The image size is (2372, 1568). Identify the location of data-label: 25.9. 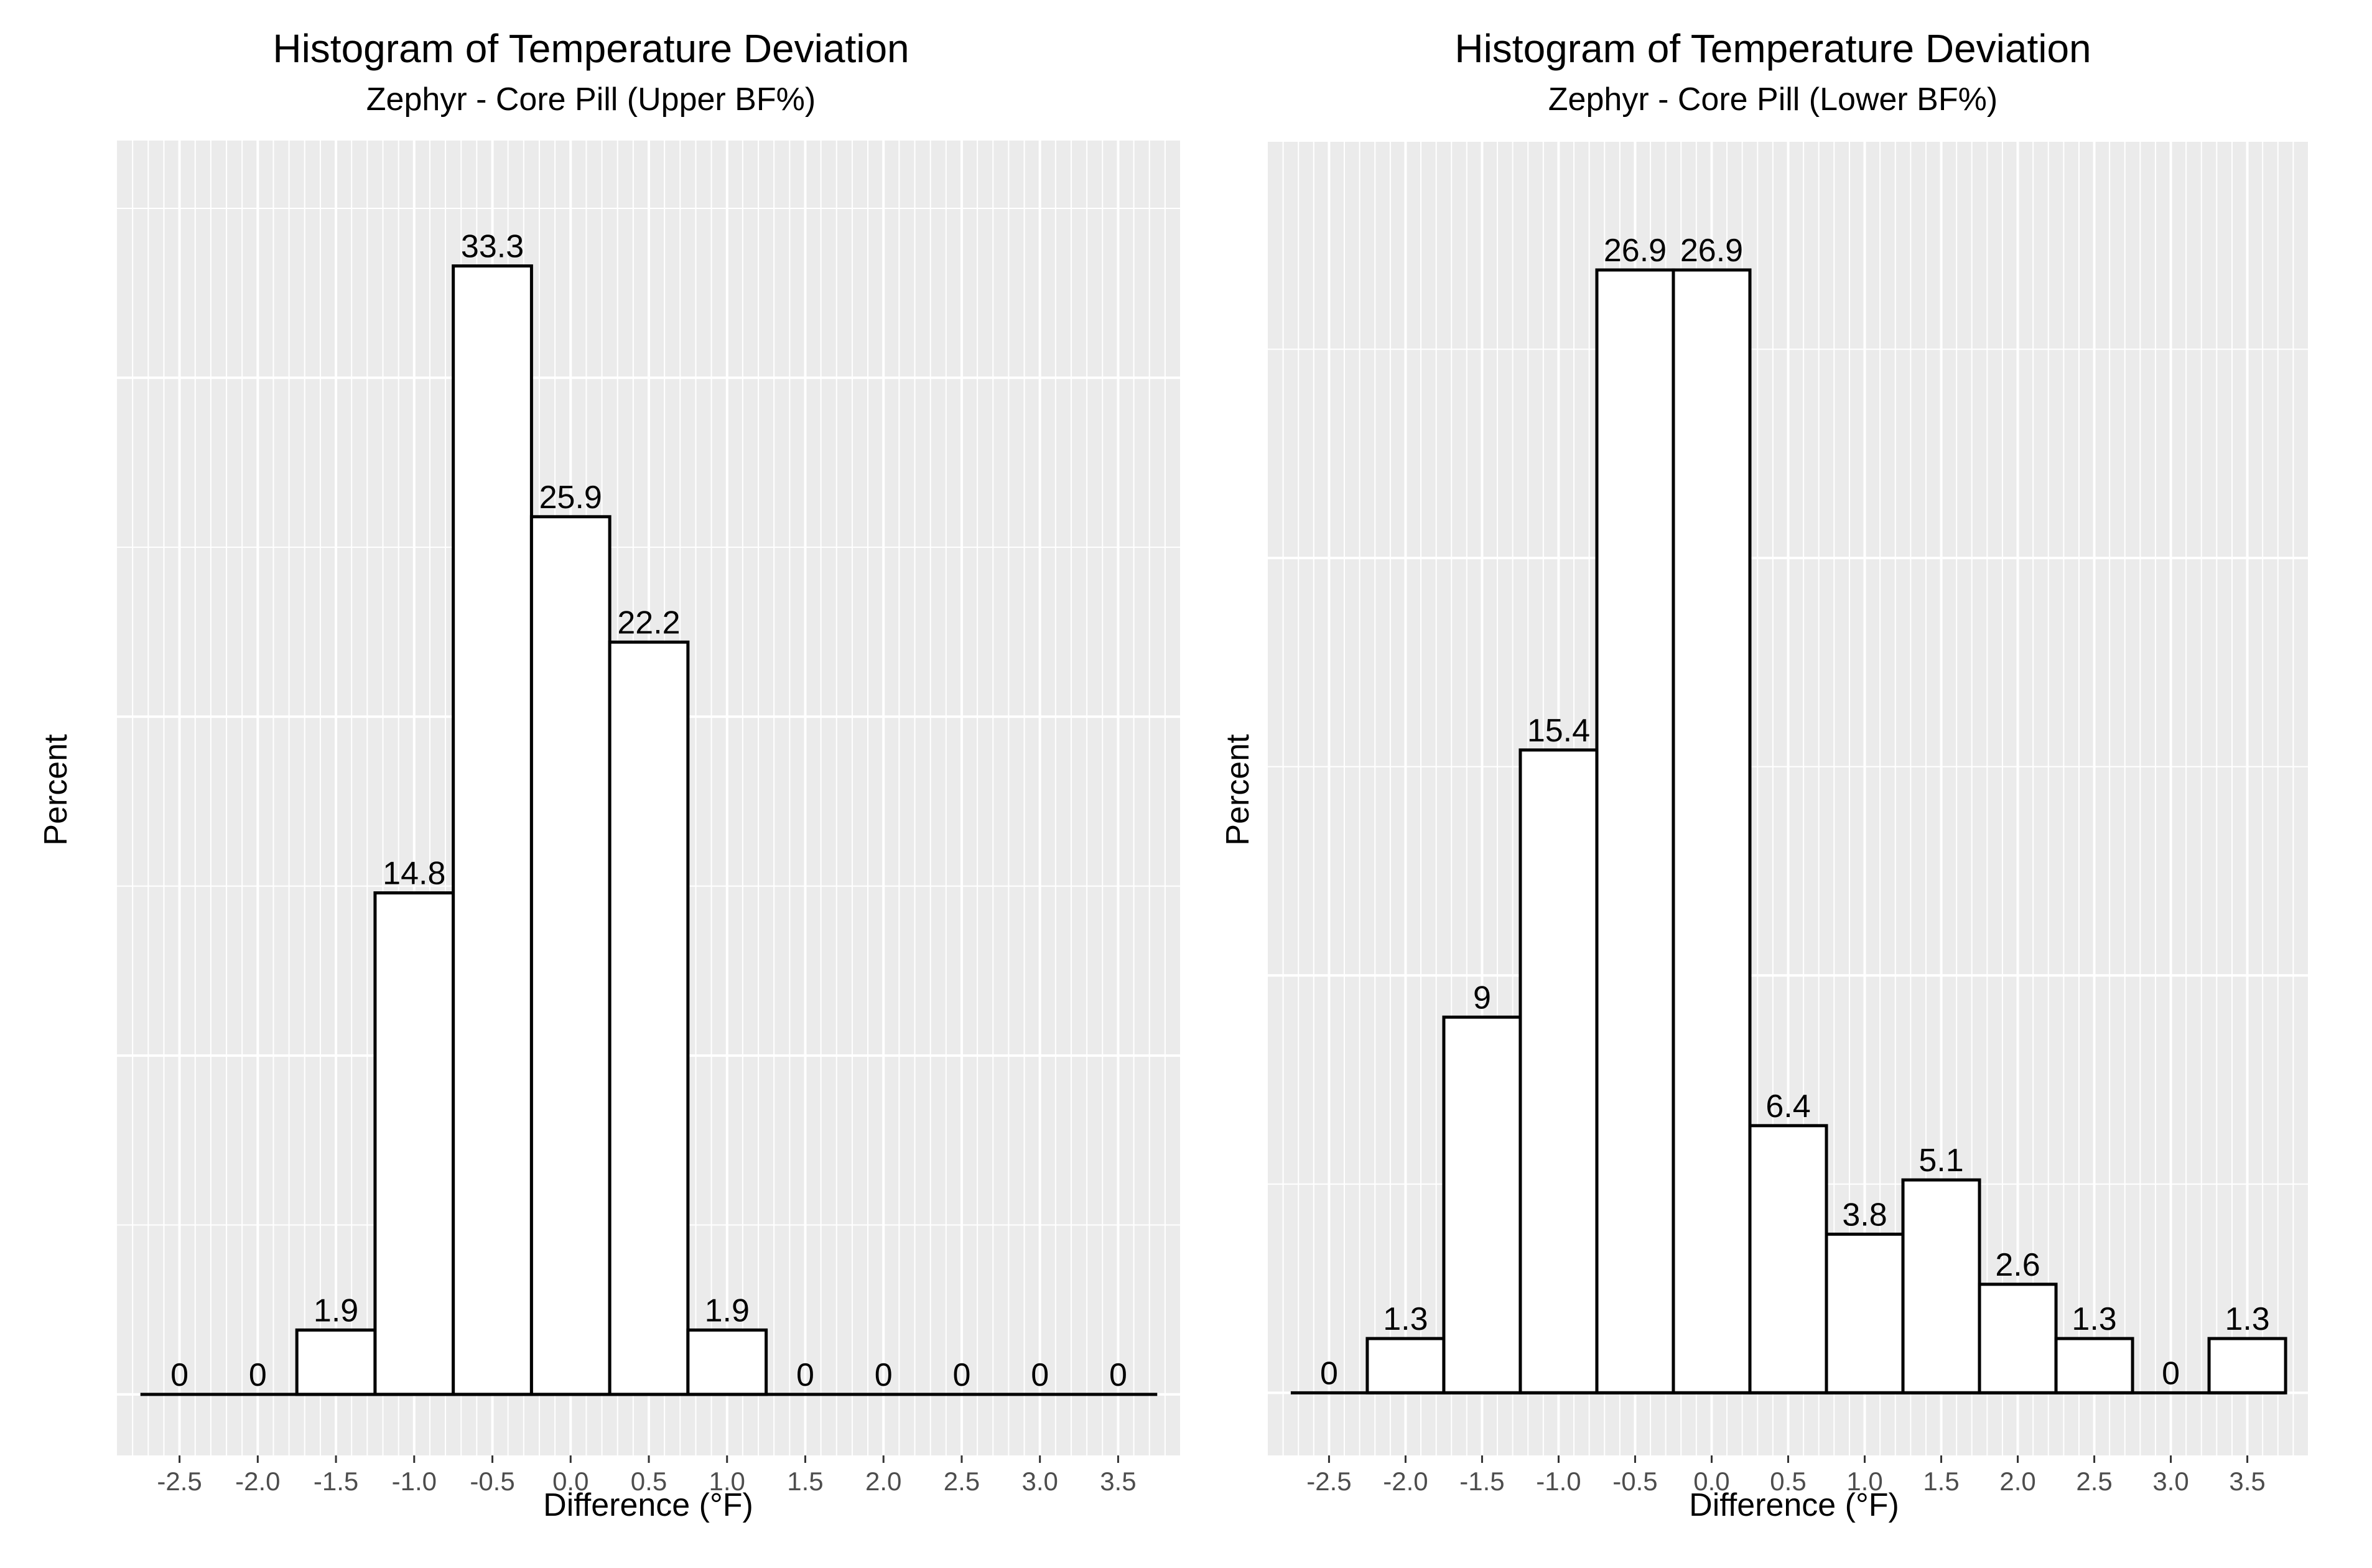
(570, 498).